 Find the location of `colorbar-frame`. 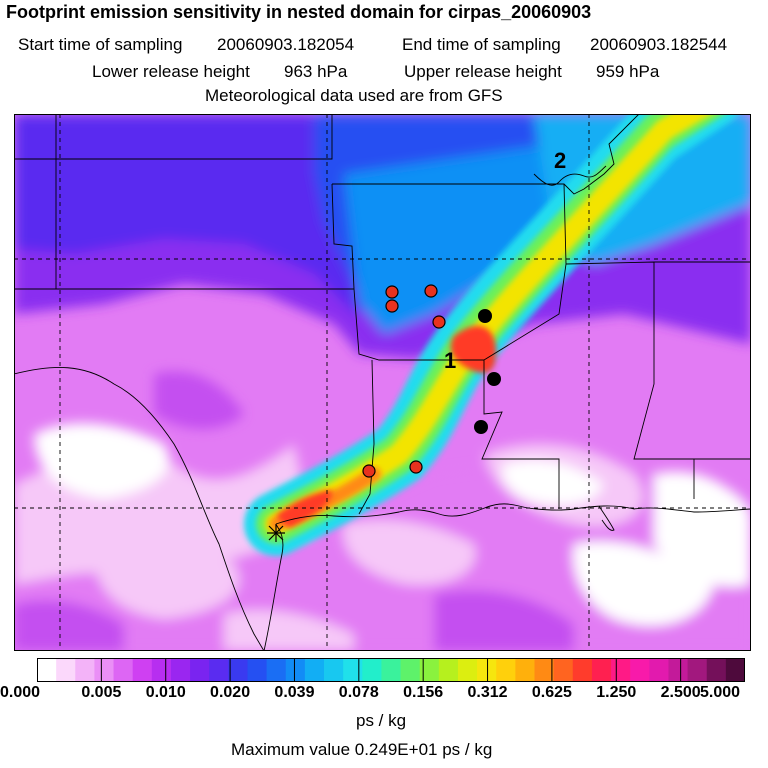

colorbar-frame is located at coordinates (391, 670).